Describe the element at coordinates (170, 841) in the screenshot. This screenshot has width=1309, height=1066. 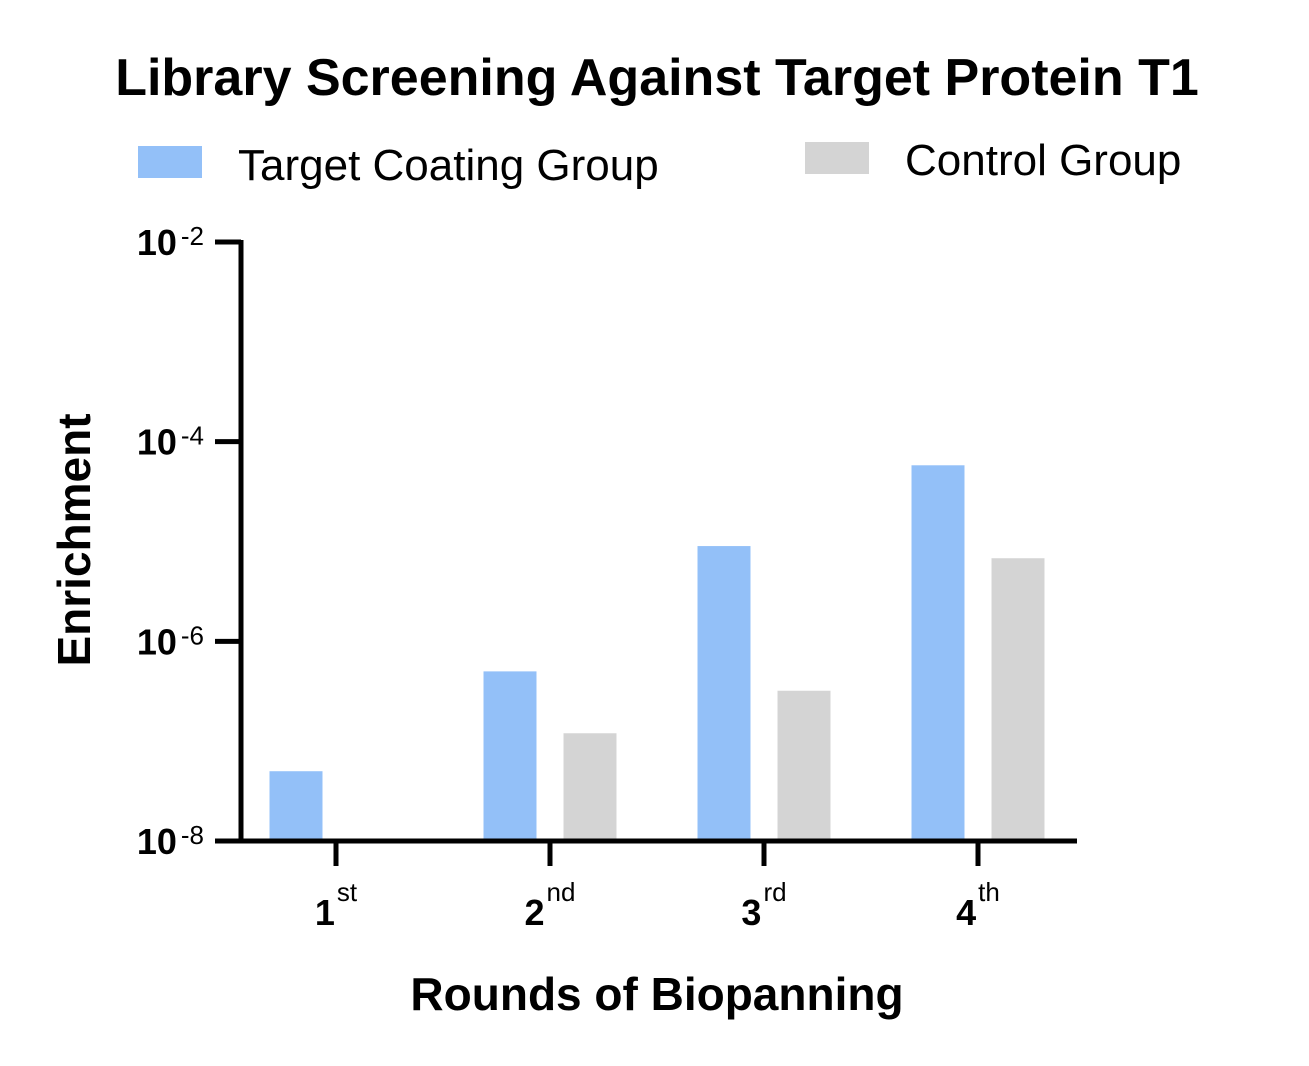
I see `y-tick-label: 10 -8` at that location.